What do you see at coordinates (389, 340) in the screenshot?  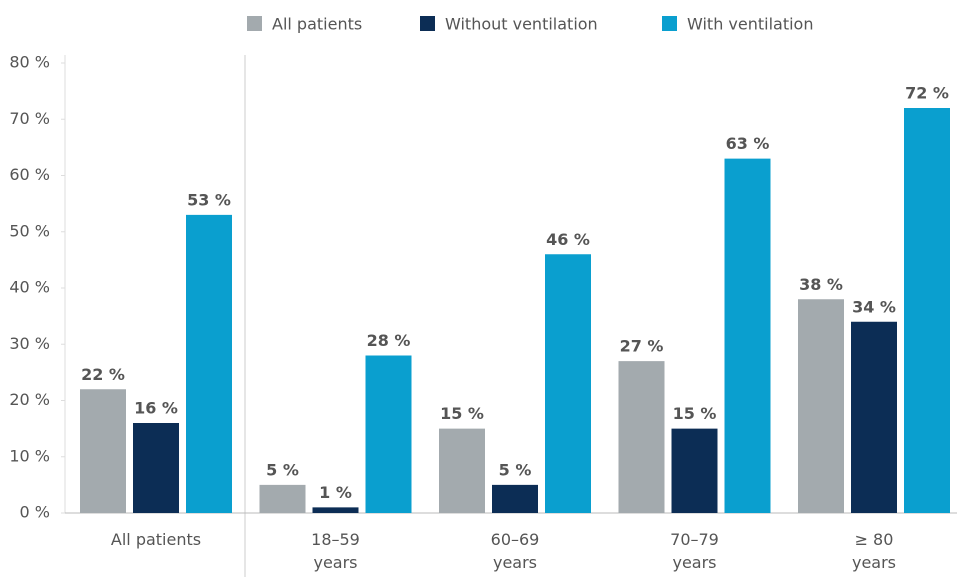 I see `data-label: 28 %` at bounding box center [389, 340].